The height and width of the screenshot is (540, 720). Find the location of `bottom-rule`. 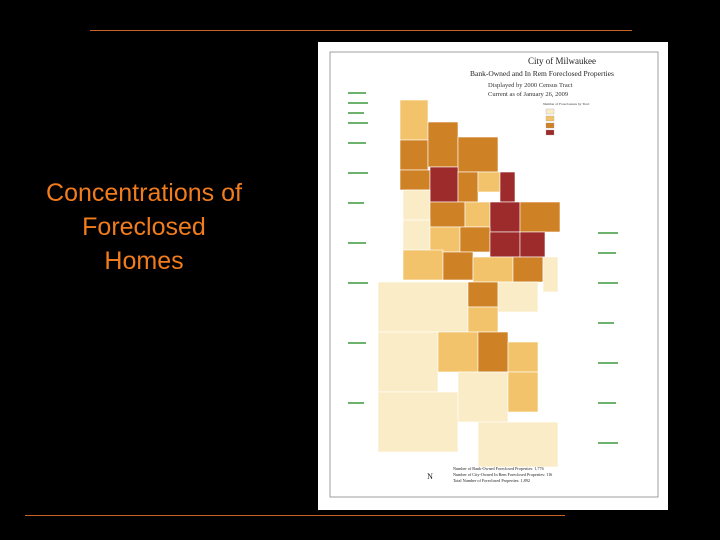

bottom-rule is located at coordinates (295, 515).